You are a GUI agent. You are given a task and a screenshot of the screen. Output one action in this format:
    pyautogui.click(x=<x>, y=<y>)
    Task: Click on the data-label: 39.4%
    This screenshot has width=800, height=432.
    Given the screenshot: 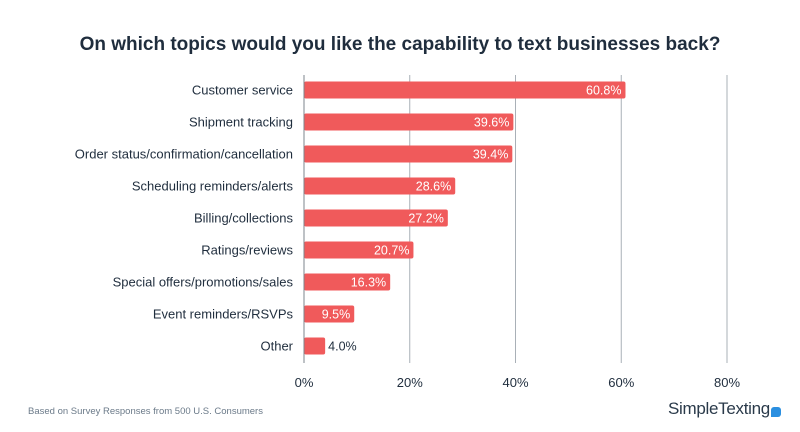 What is the action you would take?
    pyautogui.click(x=490, y=155)
    